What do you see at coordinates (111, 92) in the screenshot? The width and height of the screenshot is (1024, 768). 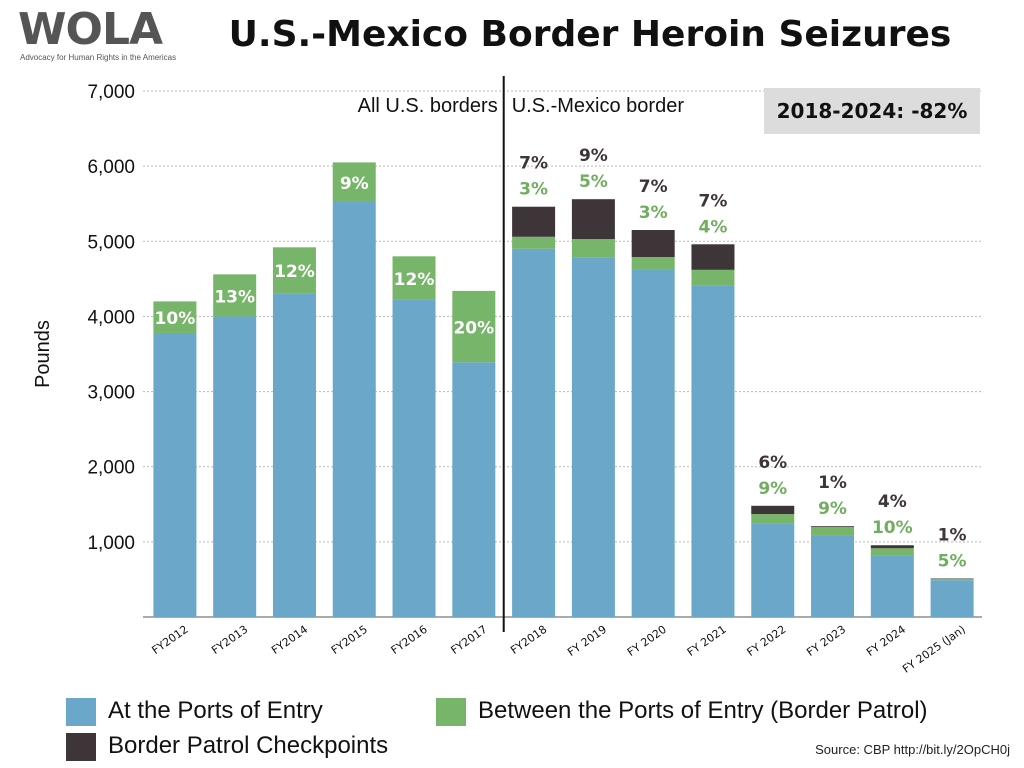 I see `y-tick-label: 7,000` at bounding box center [111, 92].